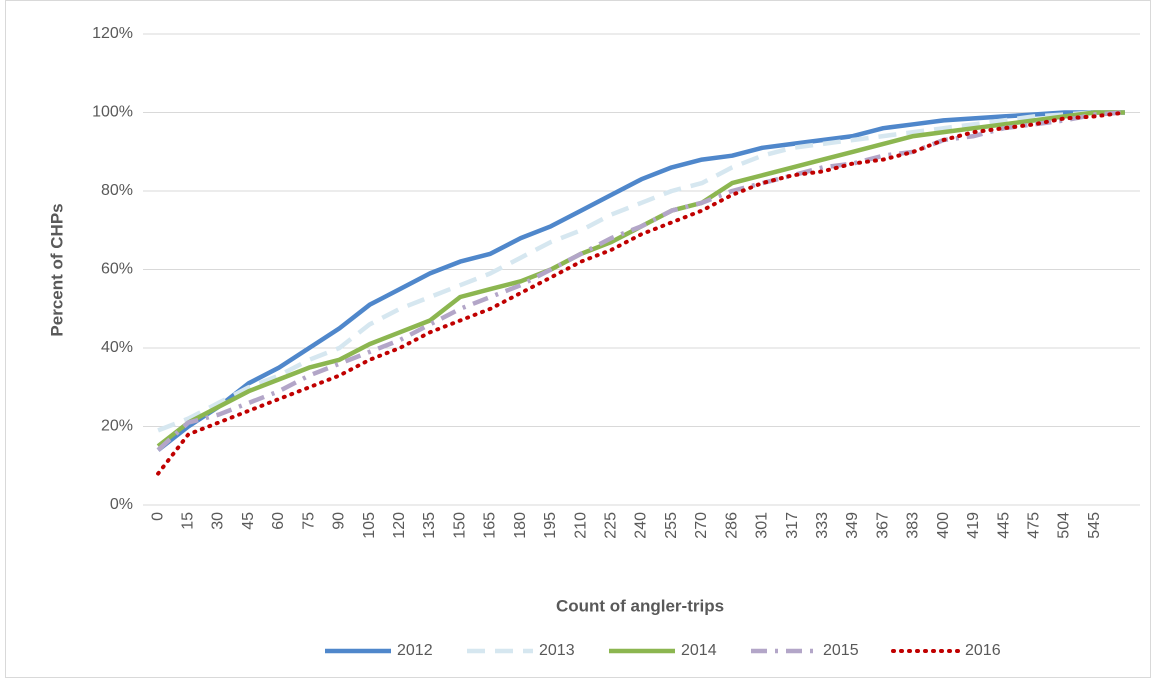 The image size is (1157, 683). I want to click on x-tick-label: 475, so click(1033, 525).